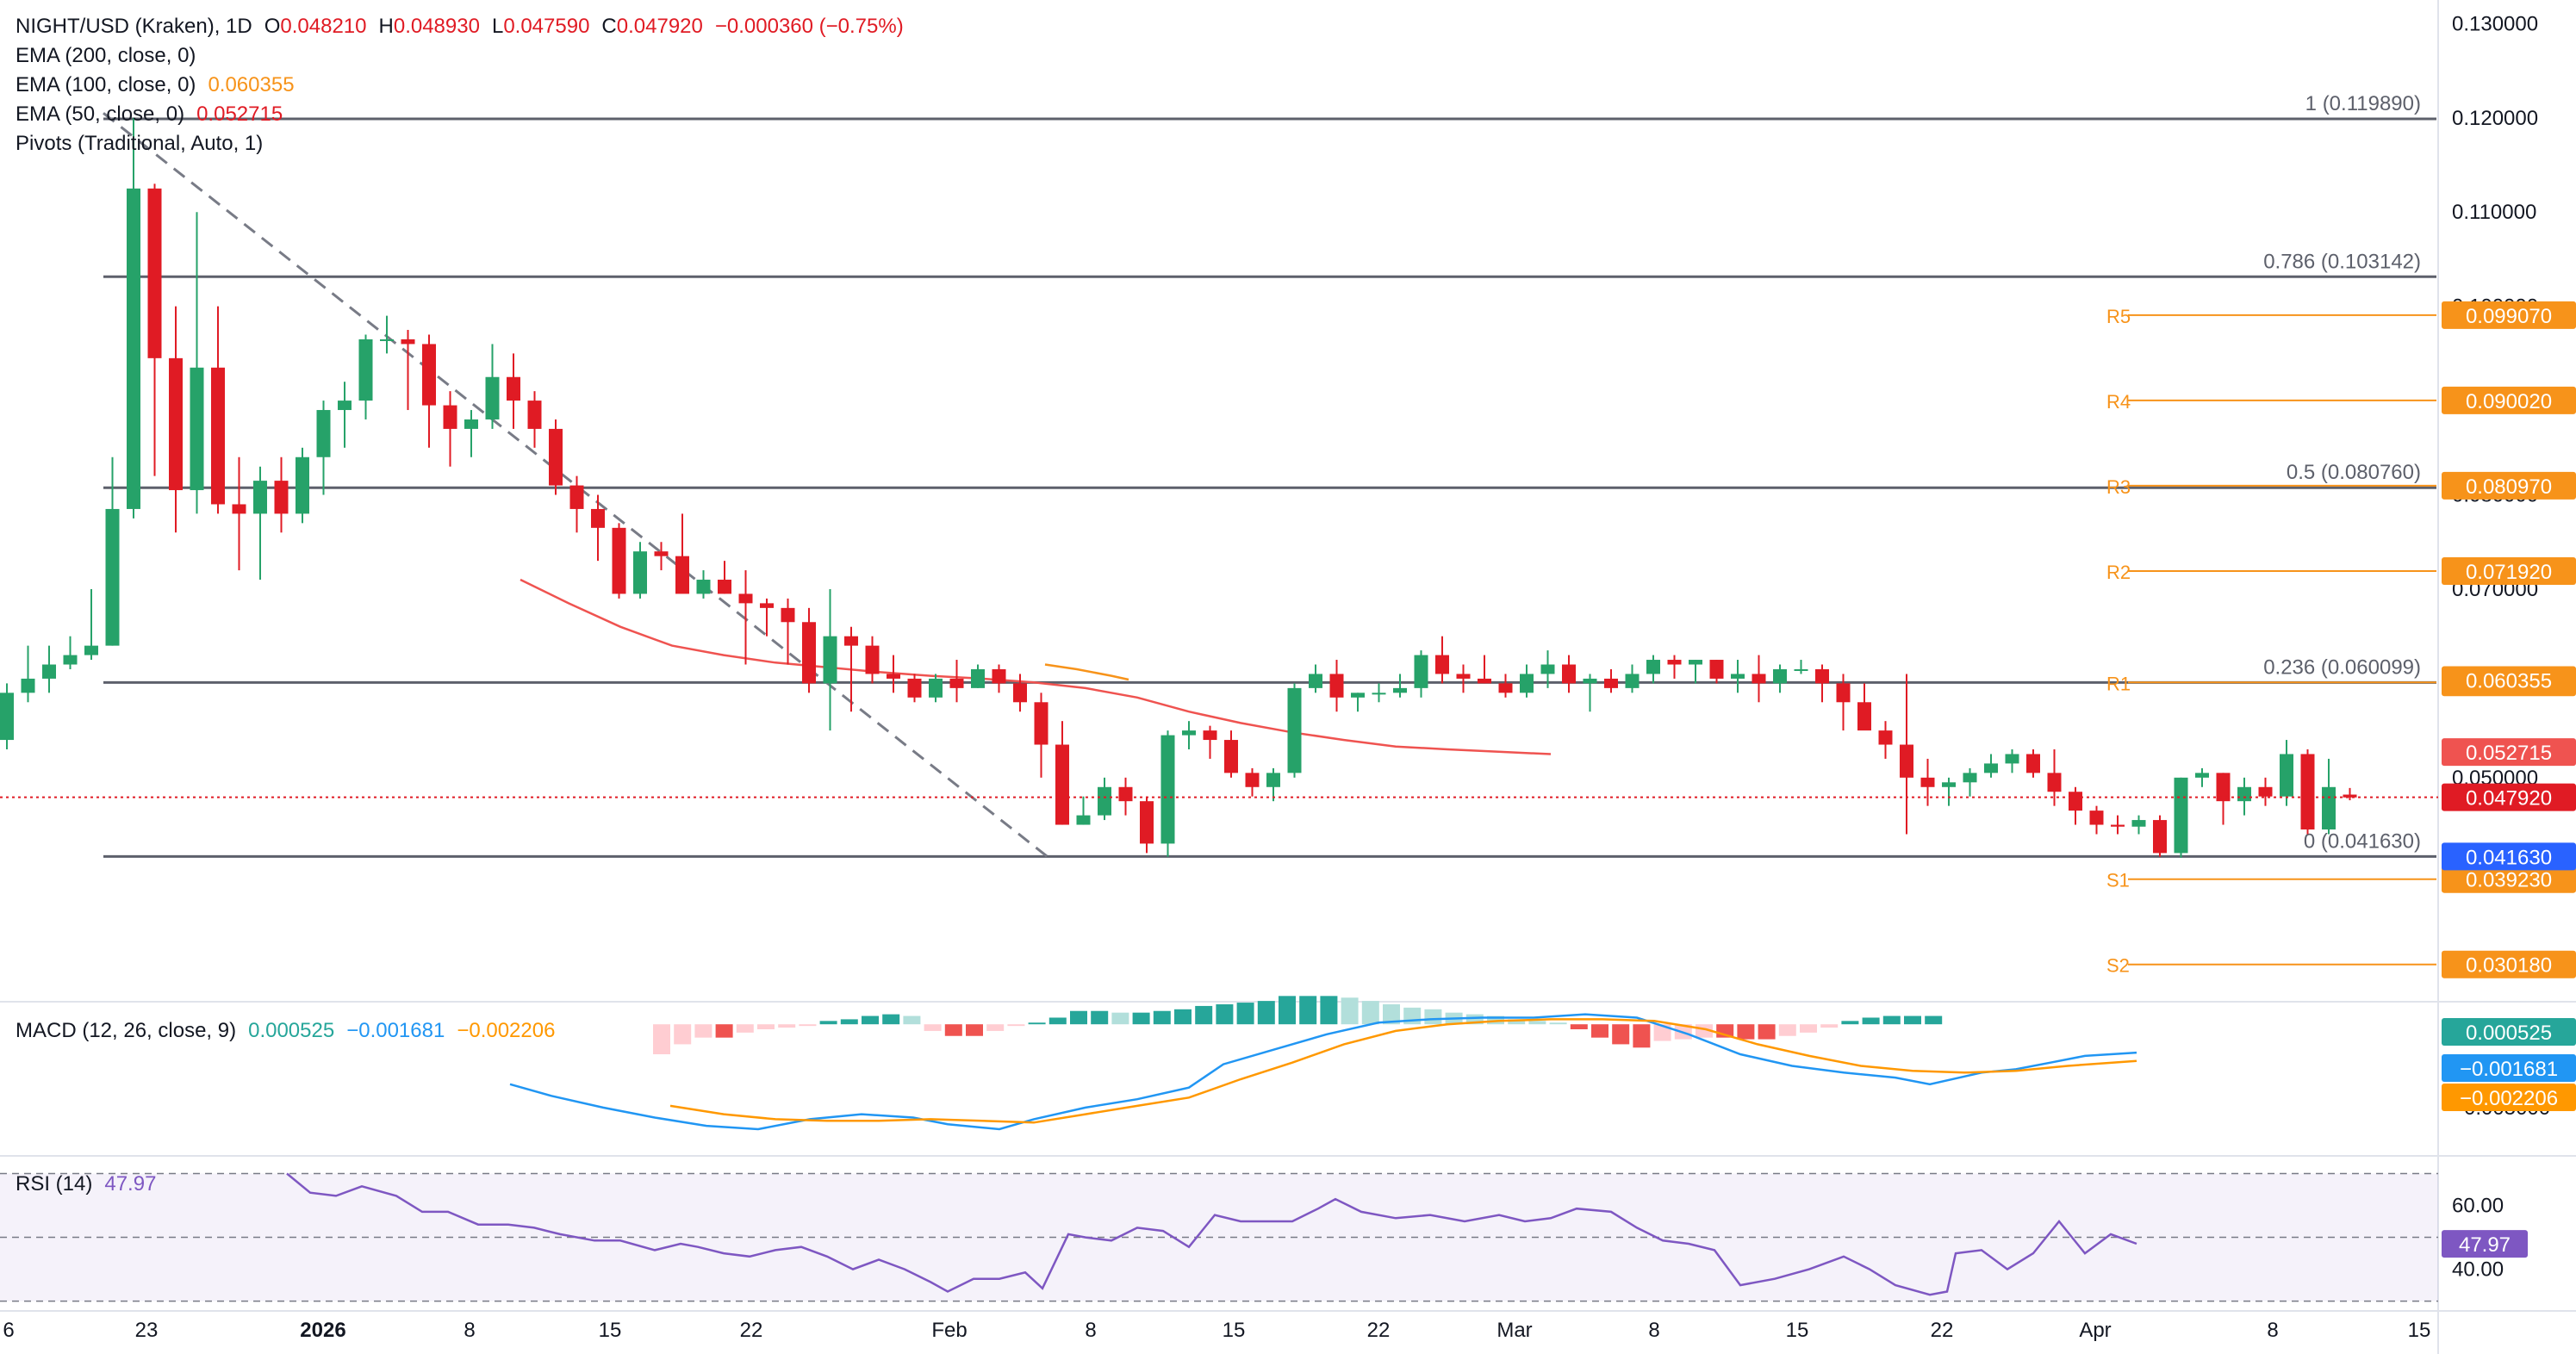 The image size is (2576, 1354). What do you see at coordinates (292, 1030) in the screenshot?
I see `macd-hist-value: 0.000525` at bounding box center [292, 1030].